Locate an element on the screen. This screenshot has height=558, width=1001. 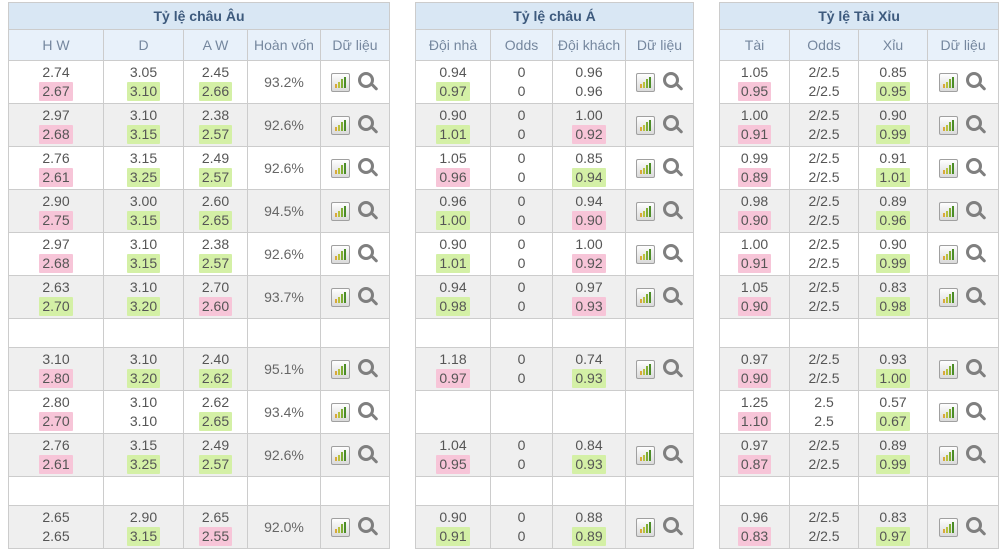
odds-value-current-line: 0.96 is located at coordinates (589, 91).